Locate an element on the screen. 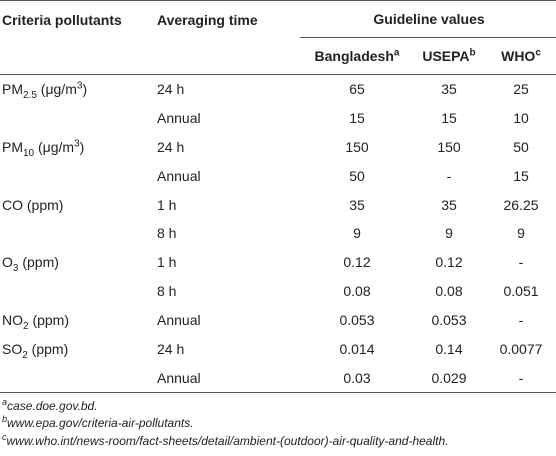 The height and width of the screenshot is (456, 556). subcolumn-text: USEPA is located at coordinates (446, 56).